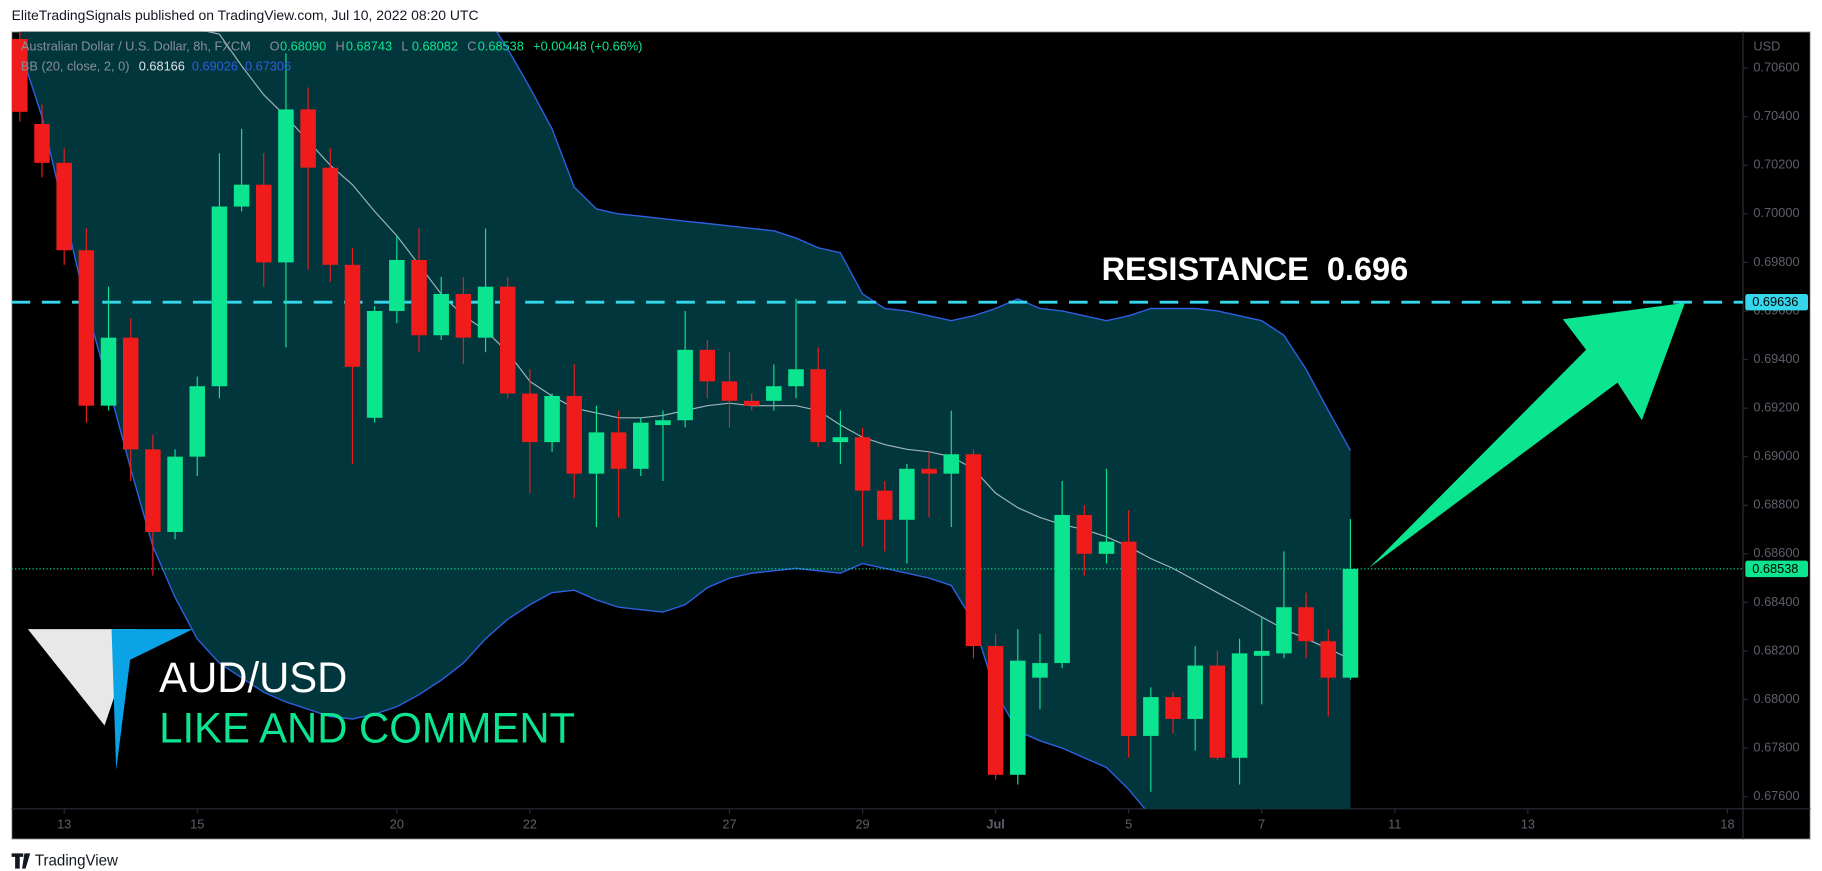 This screenshot has height=871, width=1822. What do you see at coordinates (1776, 504) in the screenshot?
I see `y-tick-label: 0.68800` at bounding box center [1776, 504].